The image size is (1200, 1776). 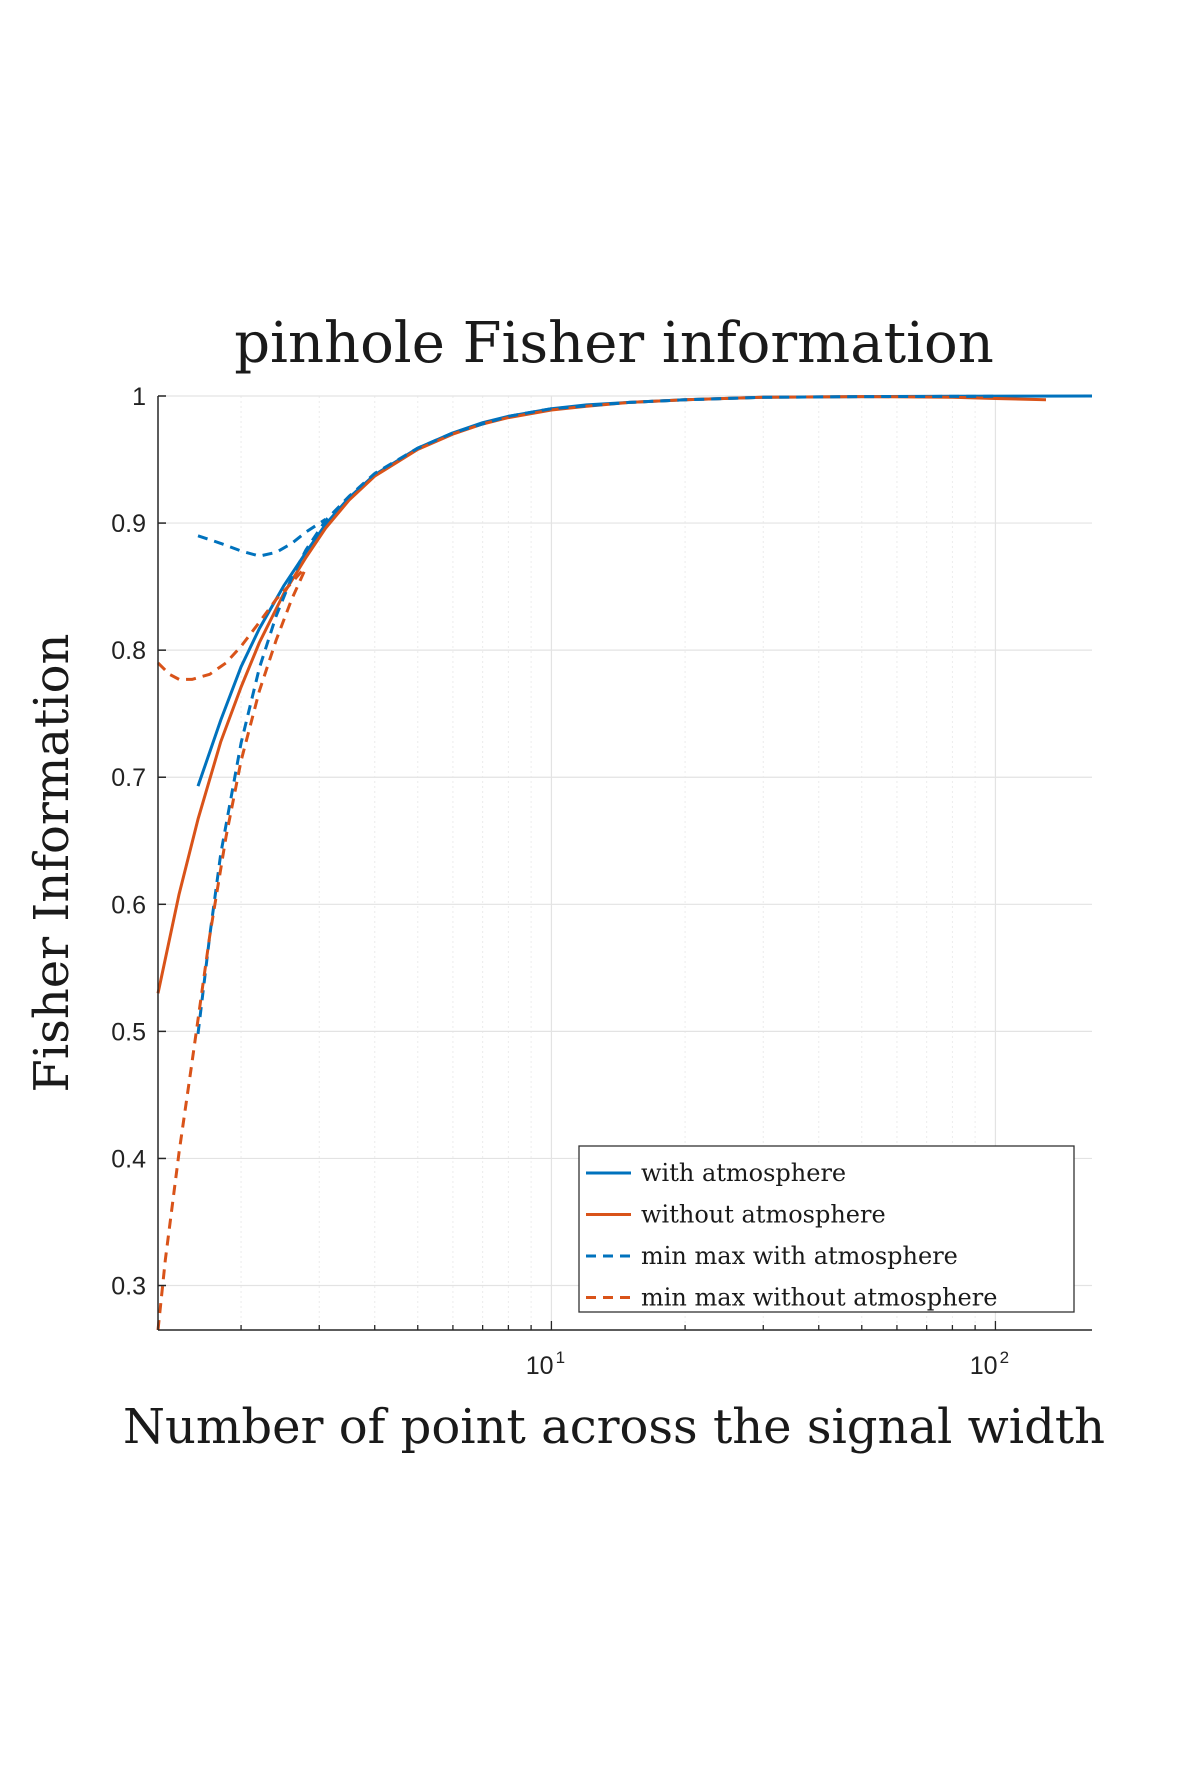 I want to click on y-tick-label: 0.5, so click(x=128, y=1032).